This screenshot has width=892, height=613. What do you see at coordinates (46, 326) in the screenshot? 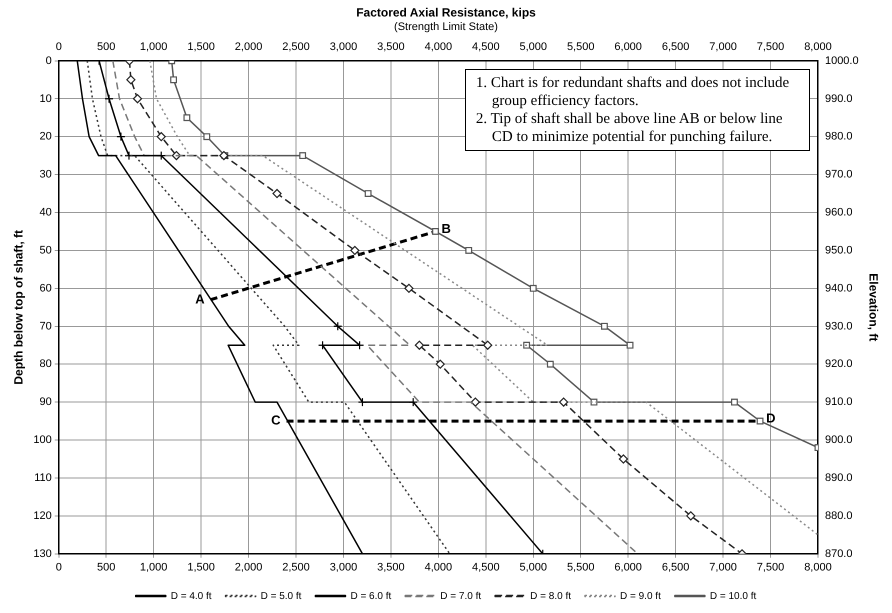
I see `y-tick-label: 70` at bounding box center [46, 326].